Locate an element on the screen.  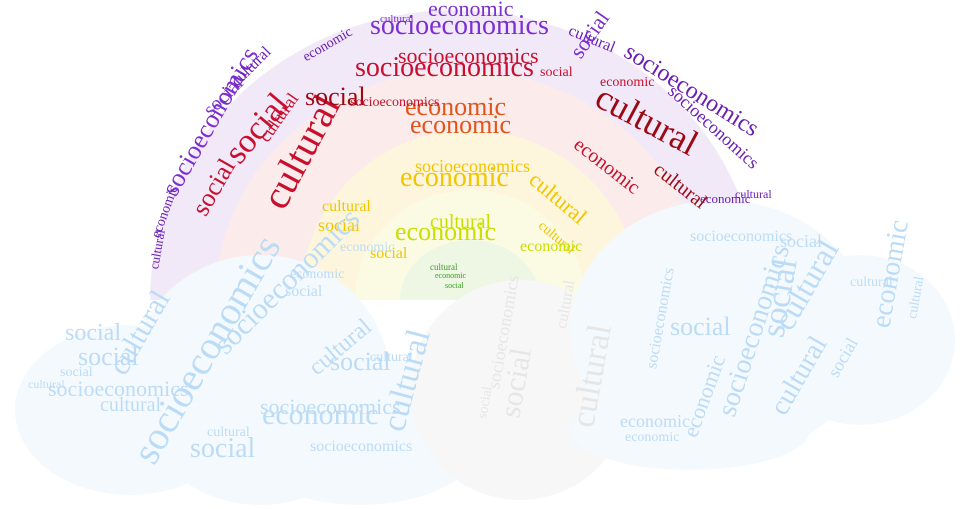
word-socioeconomics-16: socioeconomics is located at coordinates (444, 67).